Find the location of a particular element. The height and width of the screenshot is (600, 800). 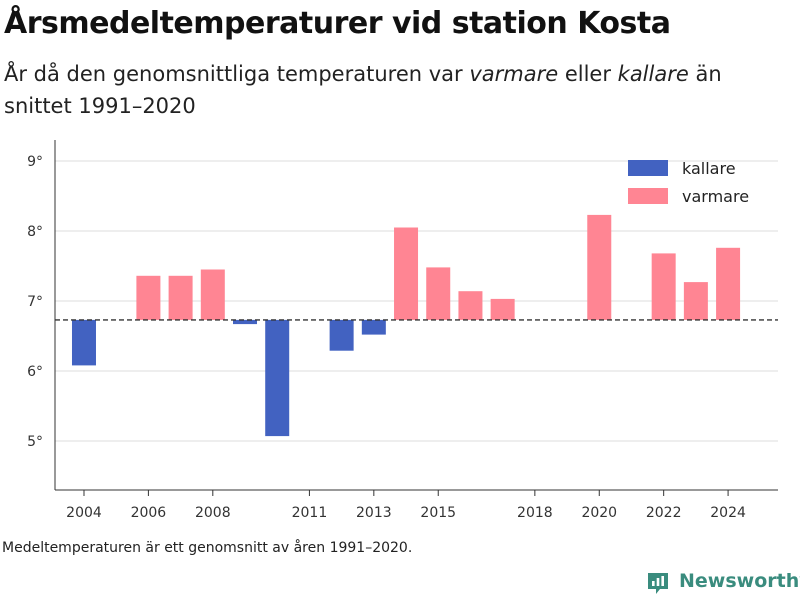

subtitle-text-2: eller is located at coordinates (588, 74).